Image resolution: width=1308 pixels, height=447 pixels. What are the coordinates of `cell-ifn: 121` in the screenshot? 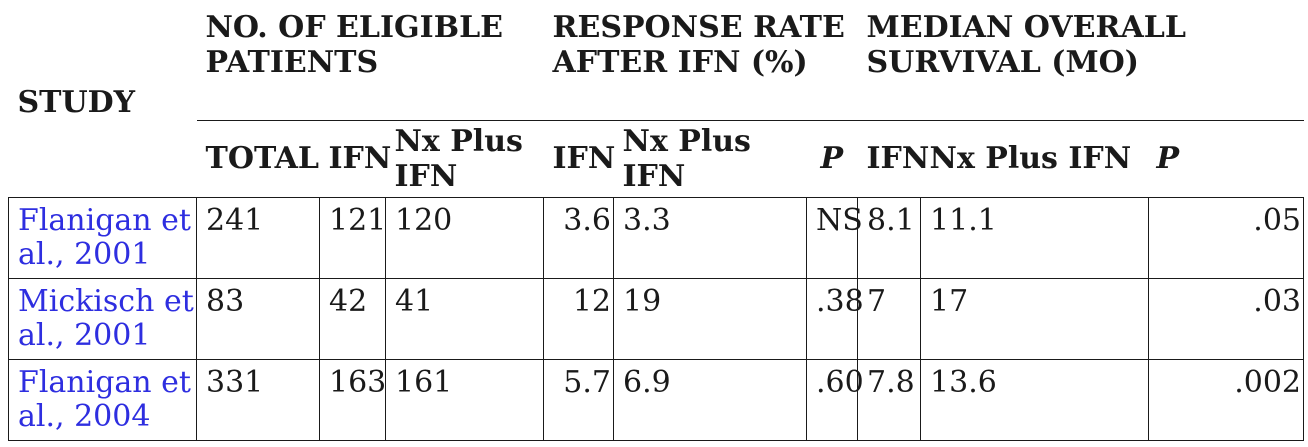 It's located at (352, 237).